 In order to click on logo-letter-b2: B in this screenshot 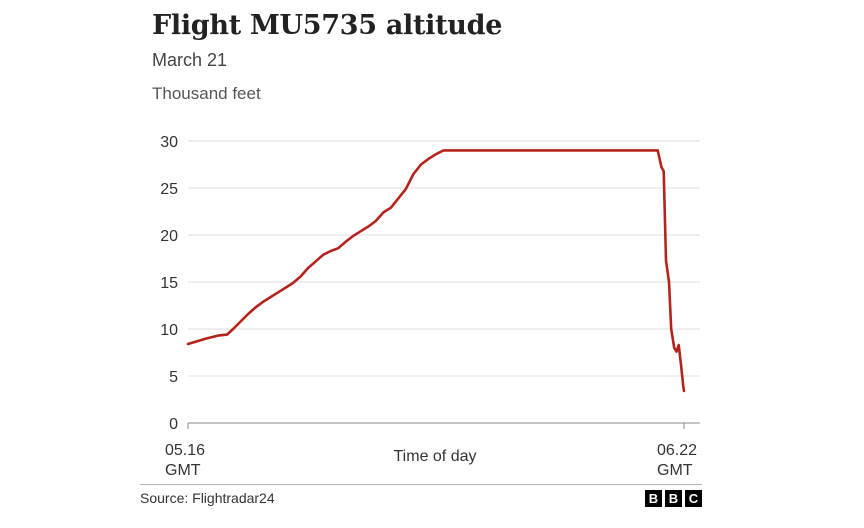, I will do `click(673, 498)`.